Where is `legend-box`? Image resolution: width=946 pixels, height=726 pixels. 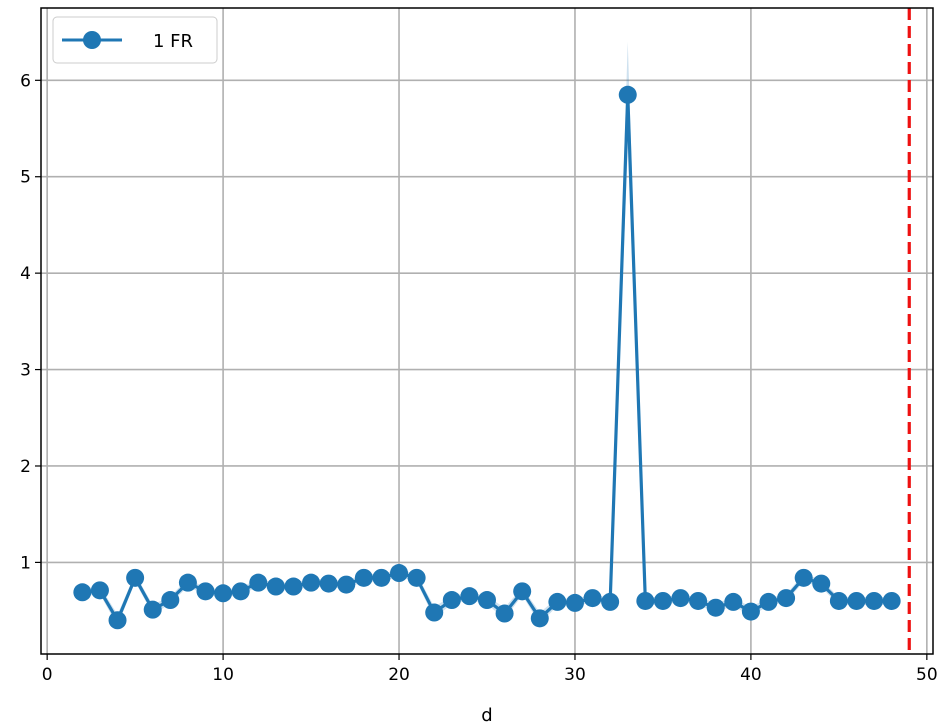
legend-box is located at coordinates (135, 40).